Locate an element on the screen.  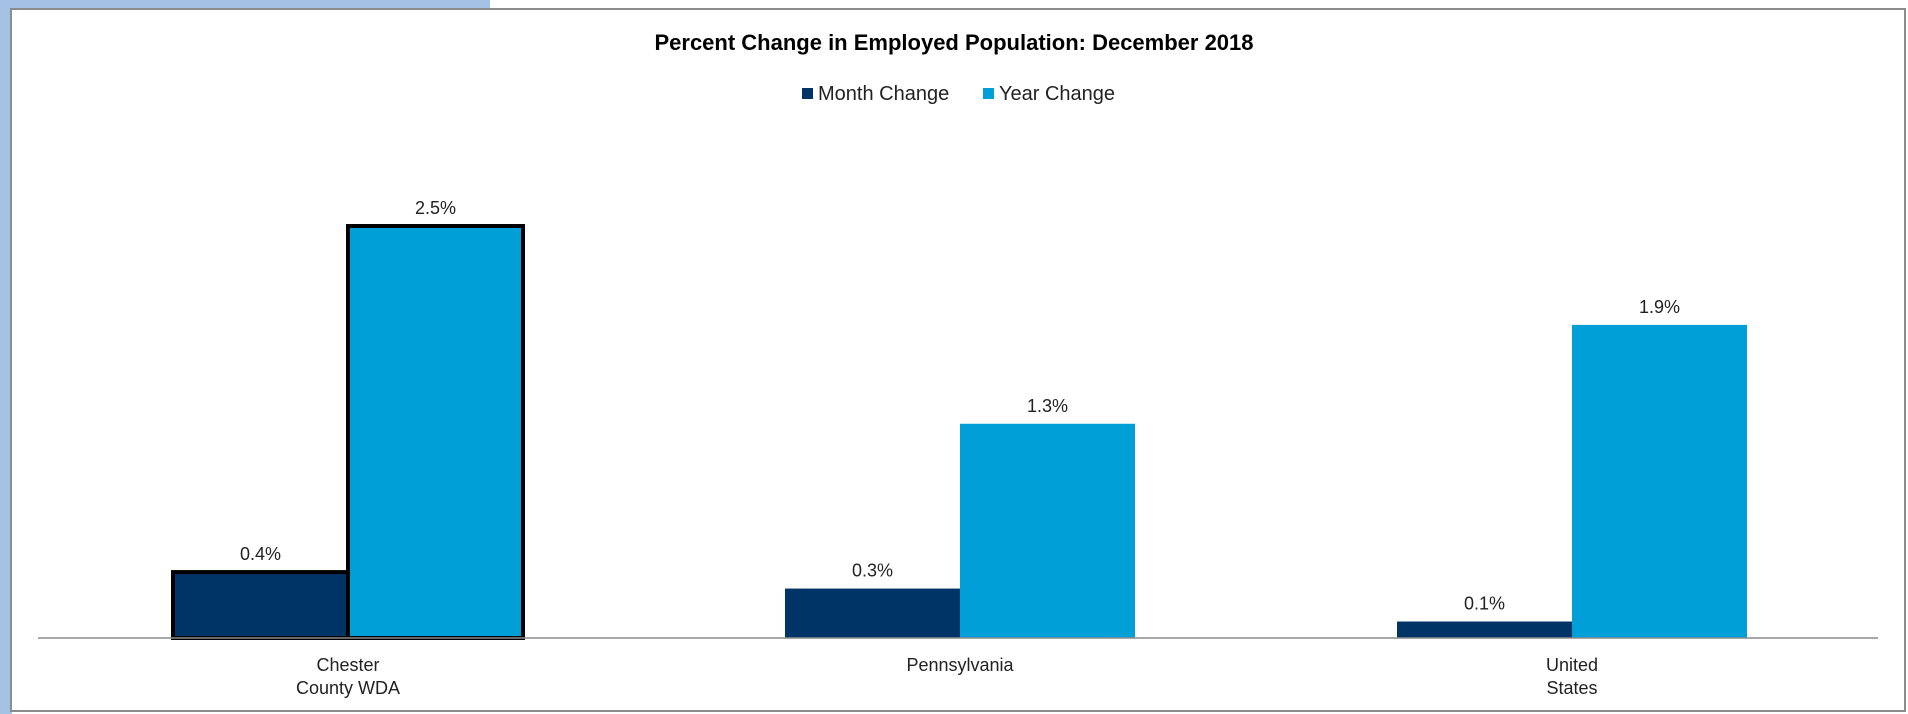
value-label-year-change-united-states: 1.9% is located at coordinates (1659, 307).